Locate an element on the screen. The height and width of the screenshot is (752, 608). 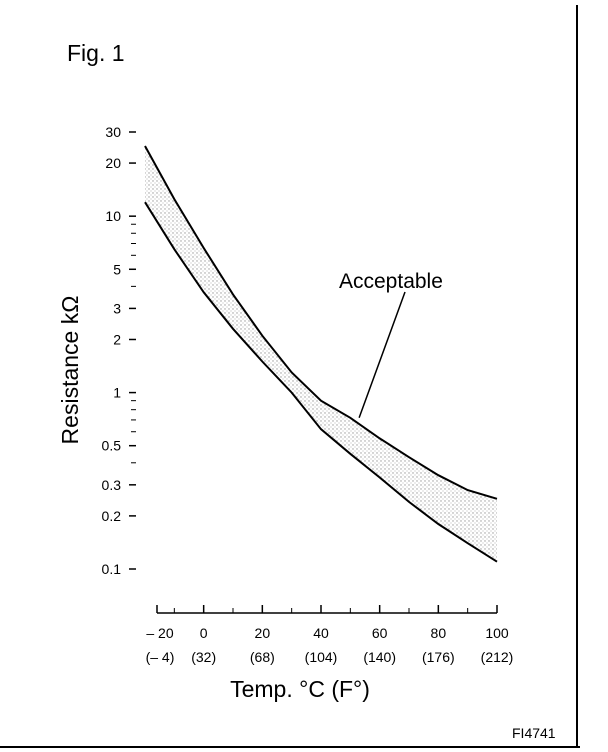
y-tick-label: 0.1 is located at coordinates (112, 569).